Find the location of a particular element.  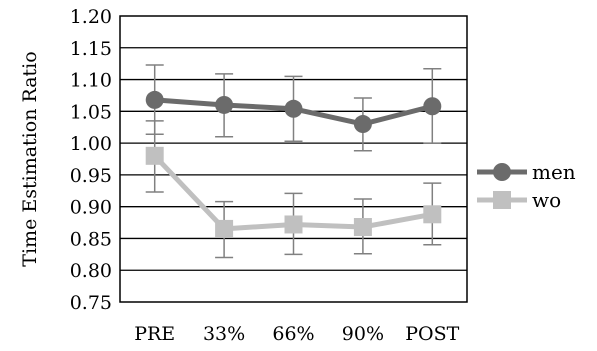

y-tick-label: 0.95 is located at coordinates (91, 176).